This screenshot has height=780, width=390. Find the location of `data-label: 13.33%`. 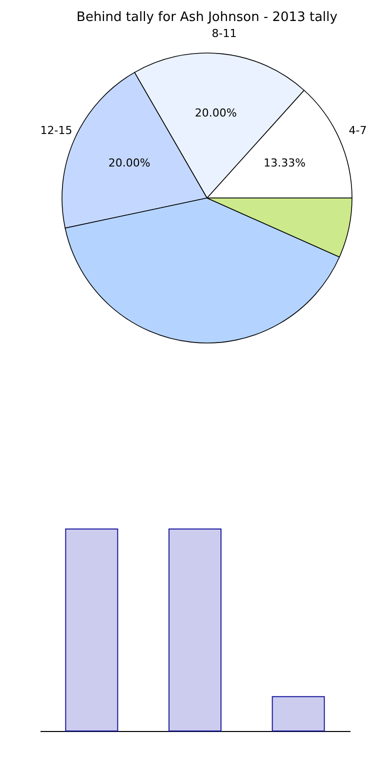

data-label: 13.33% is located at coordinates (285, 163).